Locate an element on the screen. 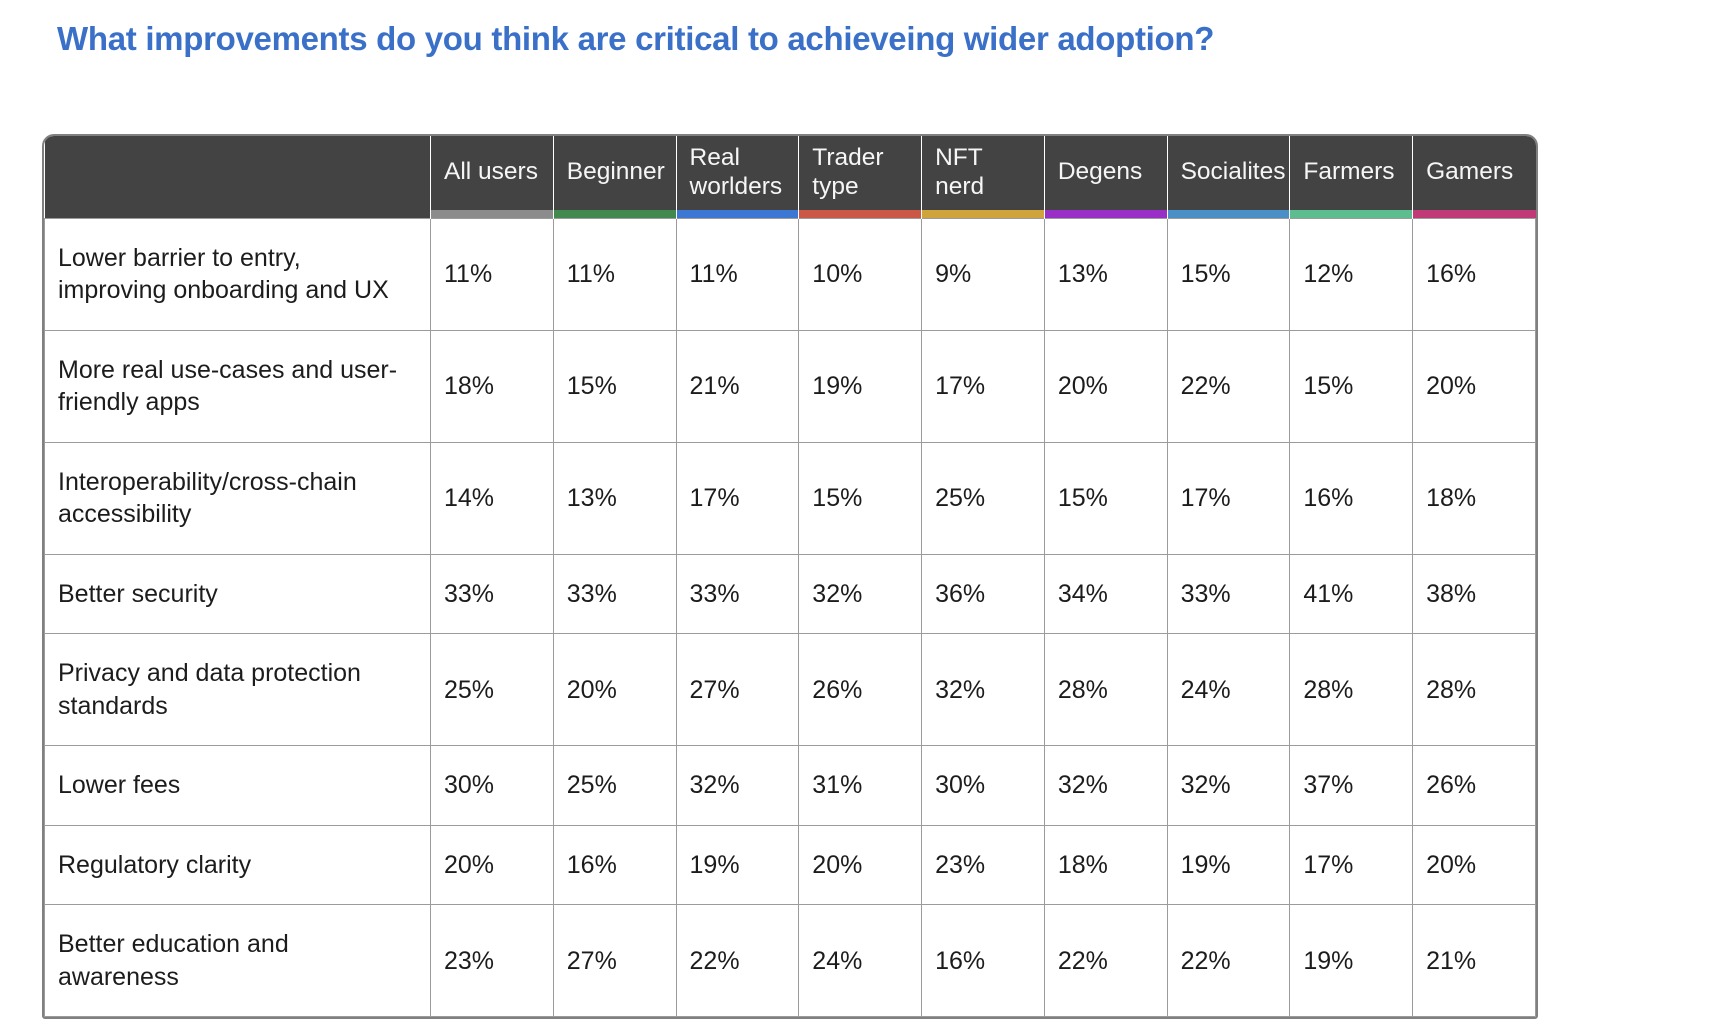 The height and width of the screenshot is (1019, 1733). value-cell: 21% is located at coordinates (737, 386).